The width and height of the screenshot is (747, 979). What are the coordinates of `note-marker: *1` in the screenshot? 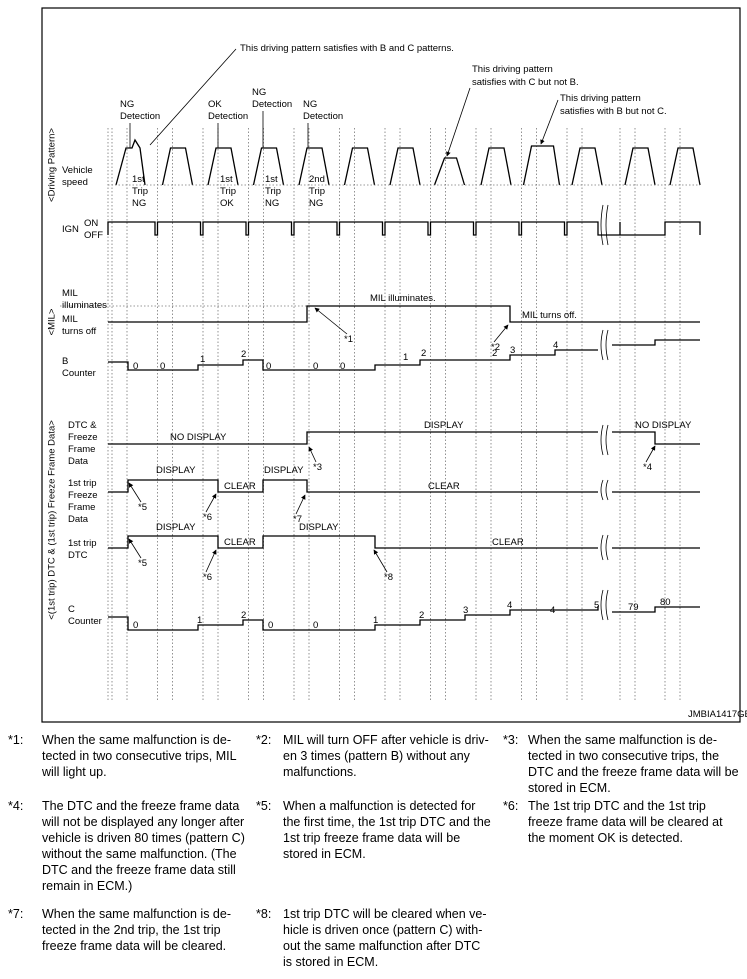 It's located at (348, 339).